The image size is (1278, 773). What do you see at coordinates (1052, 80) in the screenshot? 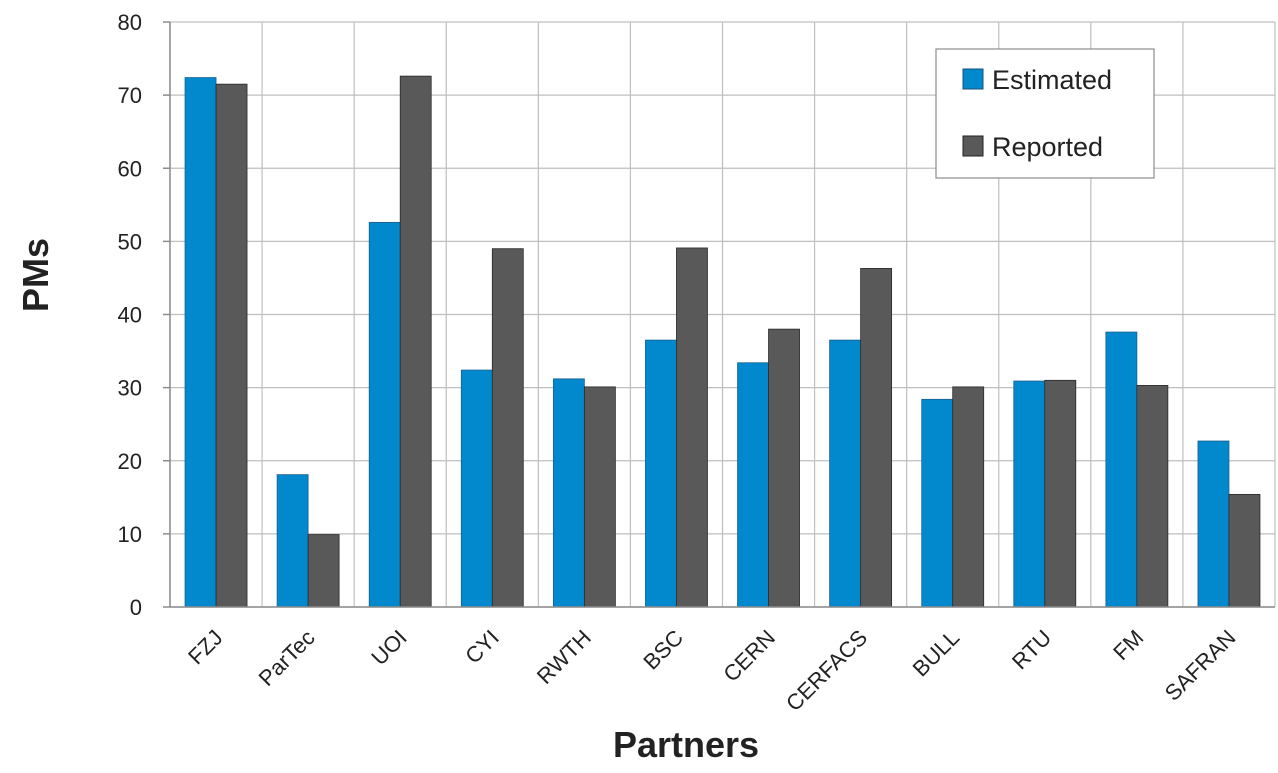
I see `legend-label-estimated: Estimated` at bounding box center [1052, 80].